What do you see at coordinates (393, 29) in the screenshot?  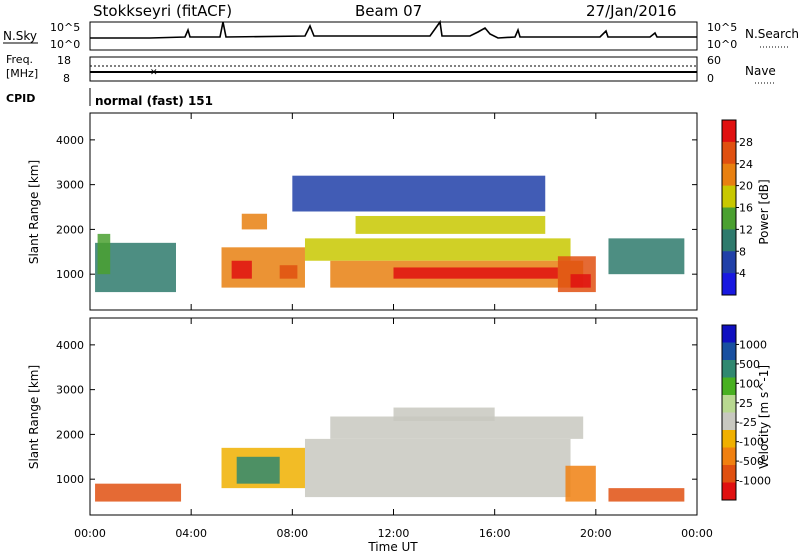 I see `noise-sky-line` at bounding box center [393, 29].